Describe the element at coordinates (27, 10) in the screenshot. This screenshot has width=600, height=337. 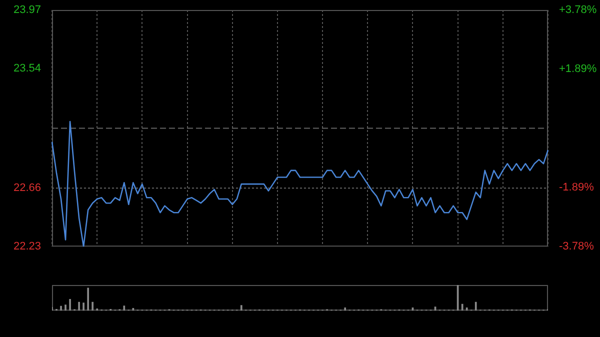
I see `y-tick-label: 23.97` at that location.